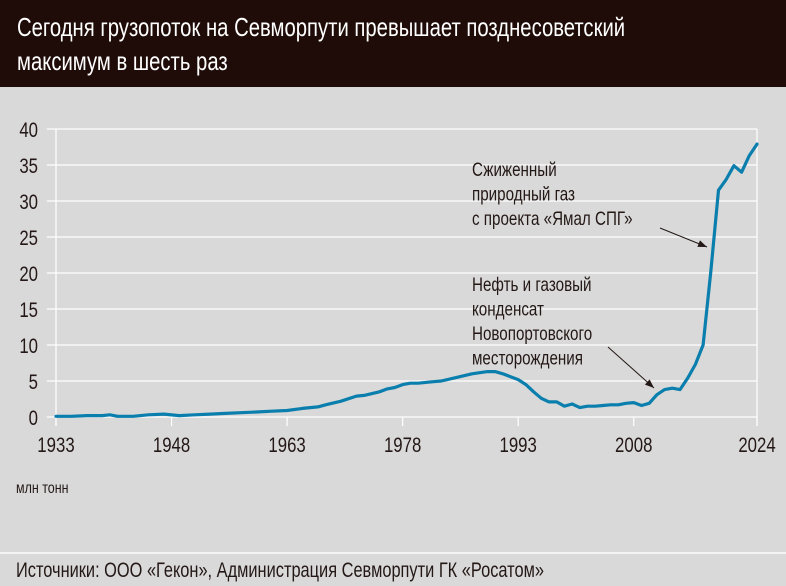 The height and width of the screenshot is (586, 786). I want to click on header-bar, so click(393, 43).